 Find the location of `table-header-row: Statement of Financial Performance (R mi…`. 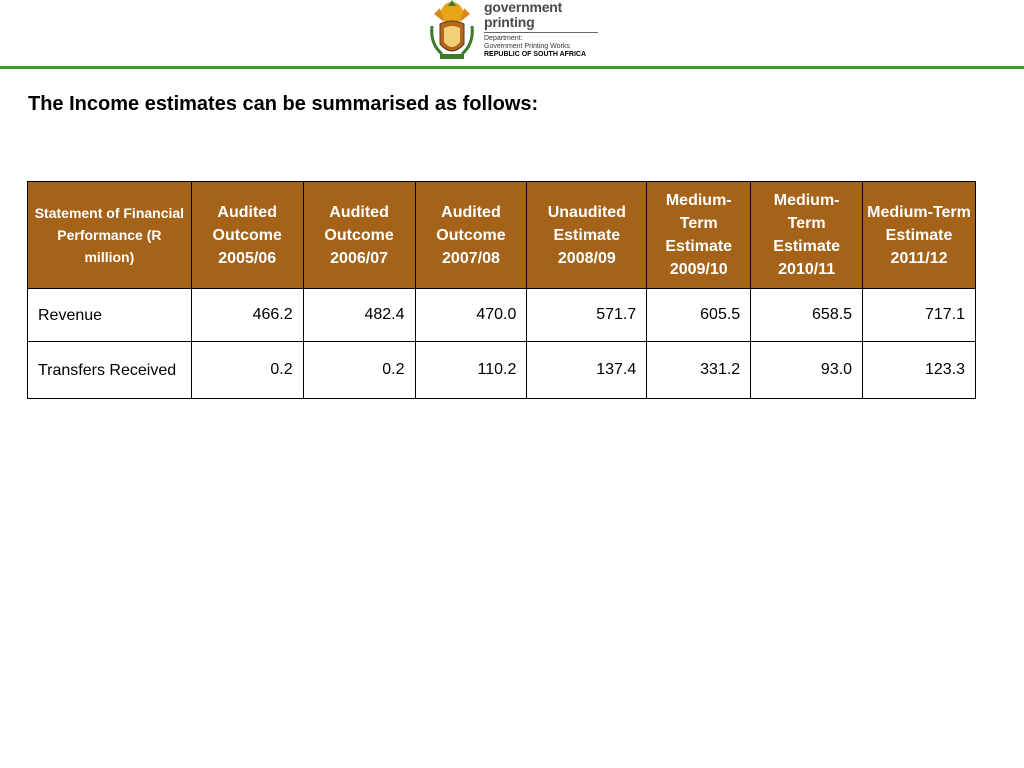

table-header-row: Statement of Financial Performance (R mi… is located at coordinates (501, 235).